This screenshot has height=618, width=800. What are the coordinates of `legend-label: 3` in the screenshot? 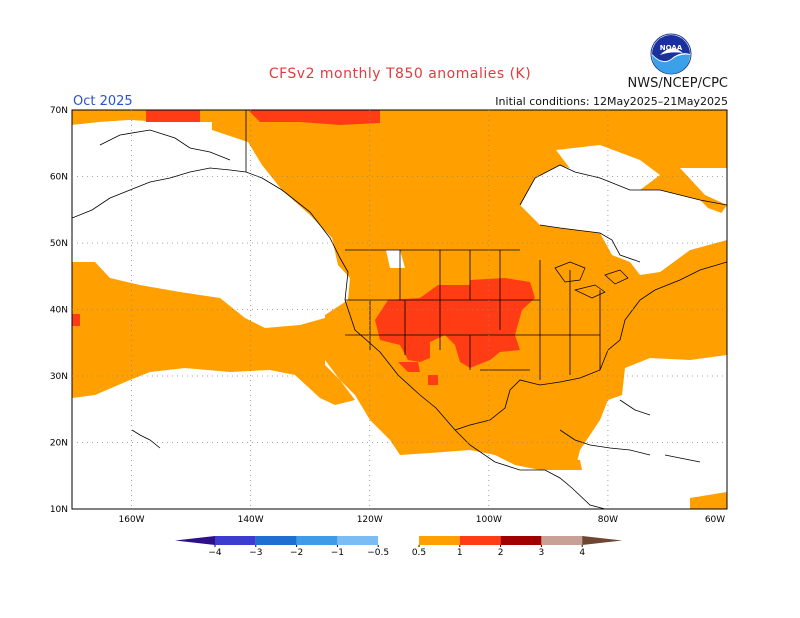 It's located at (542, 553).